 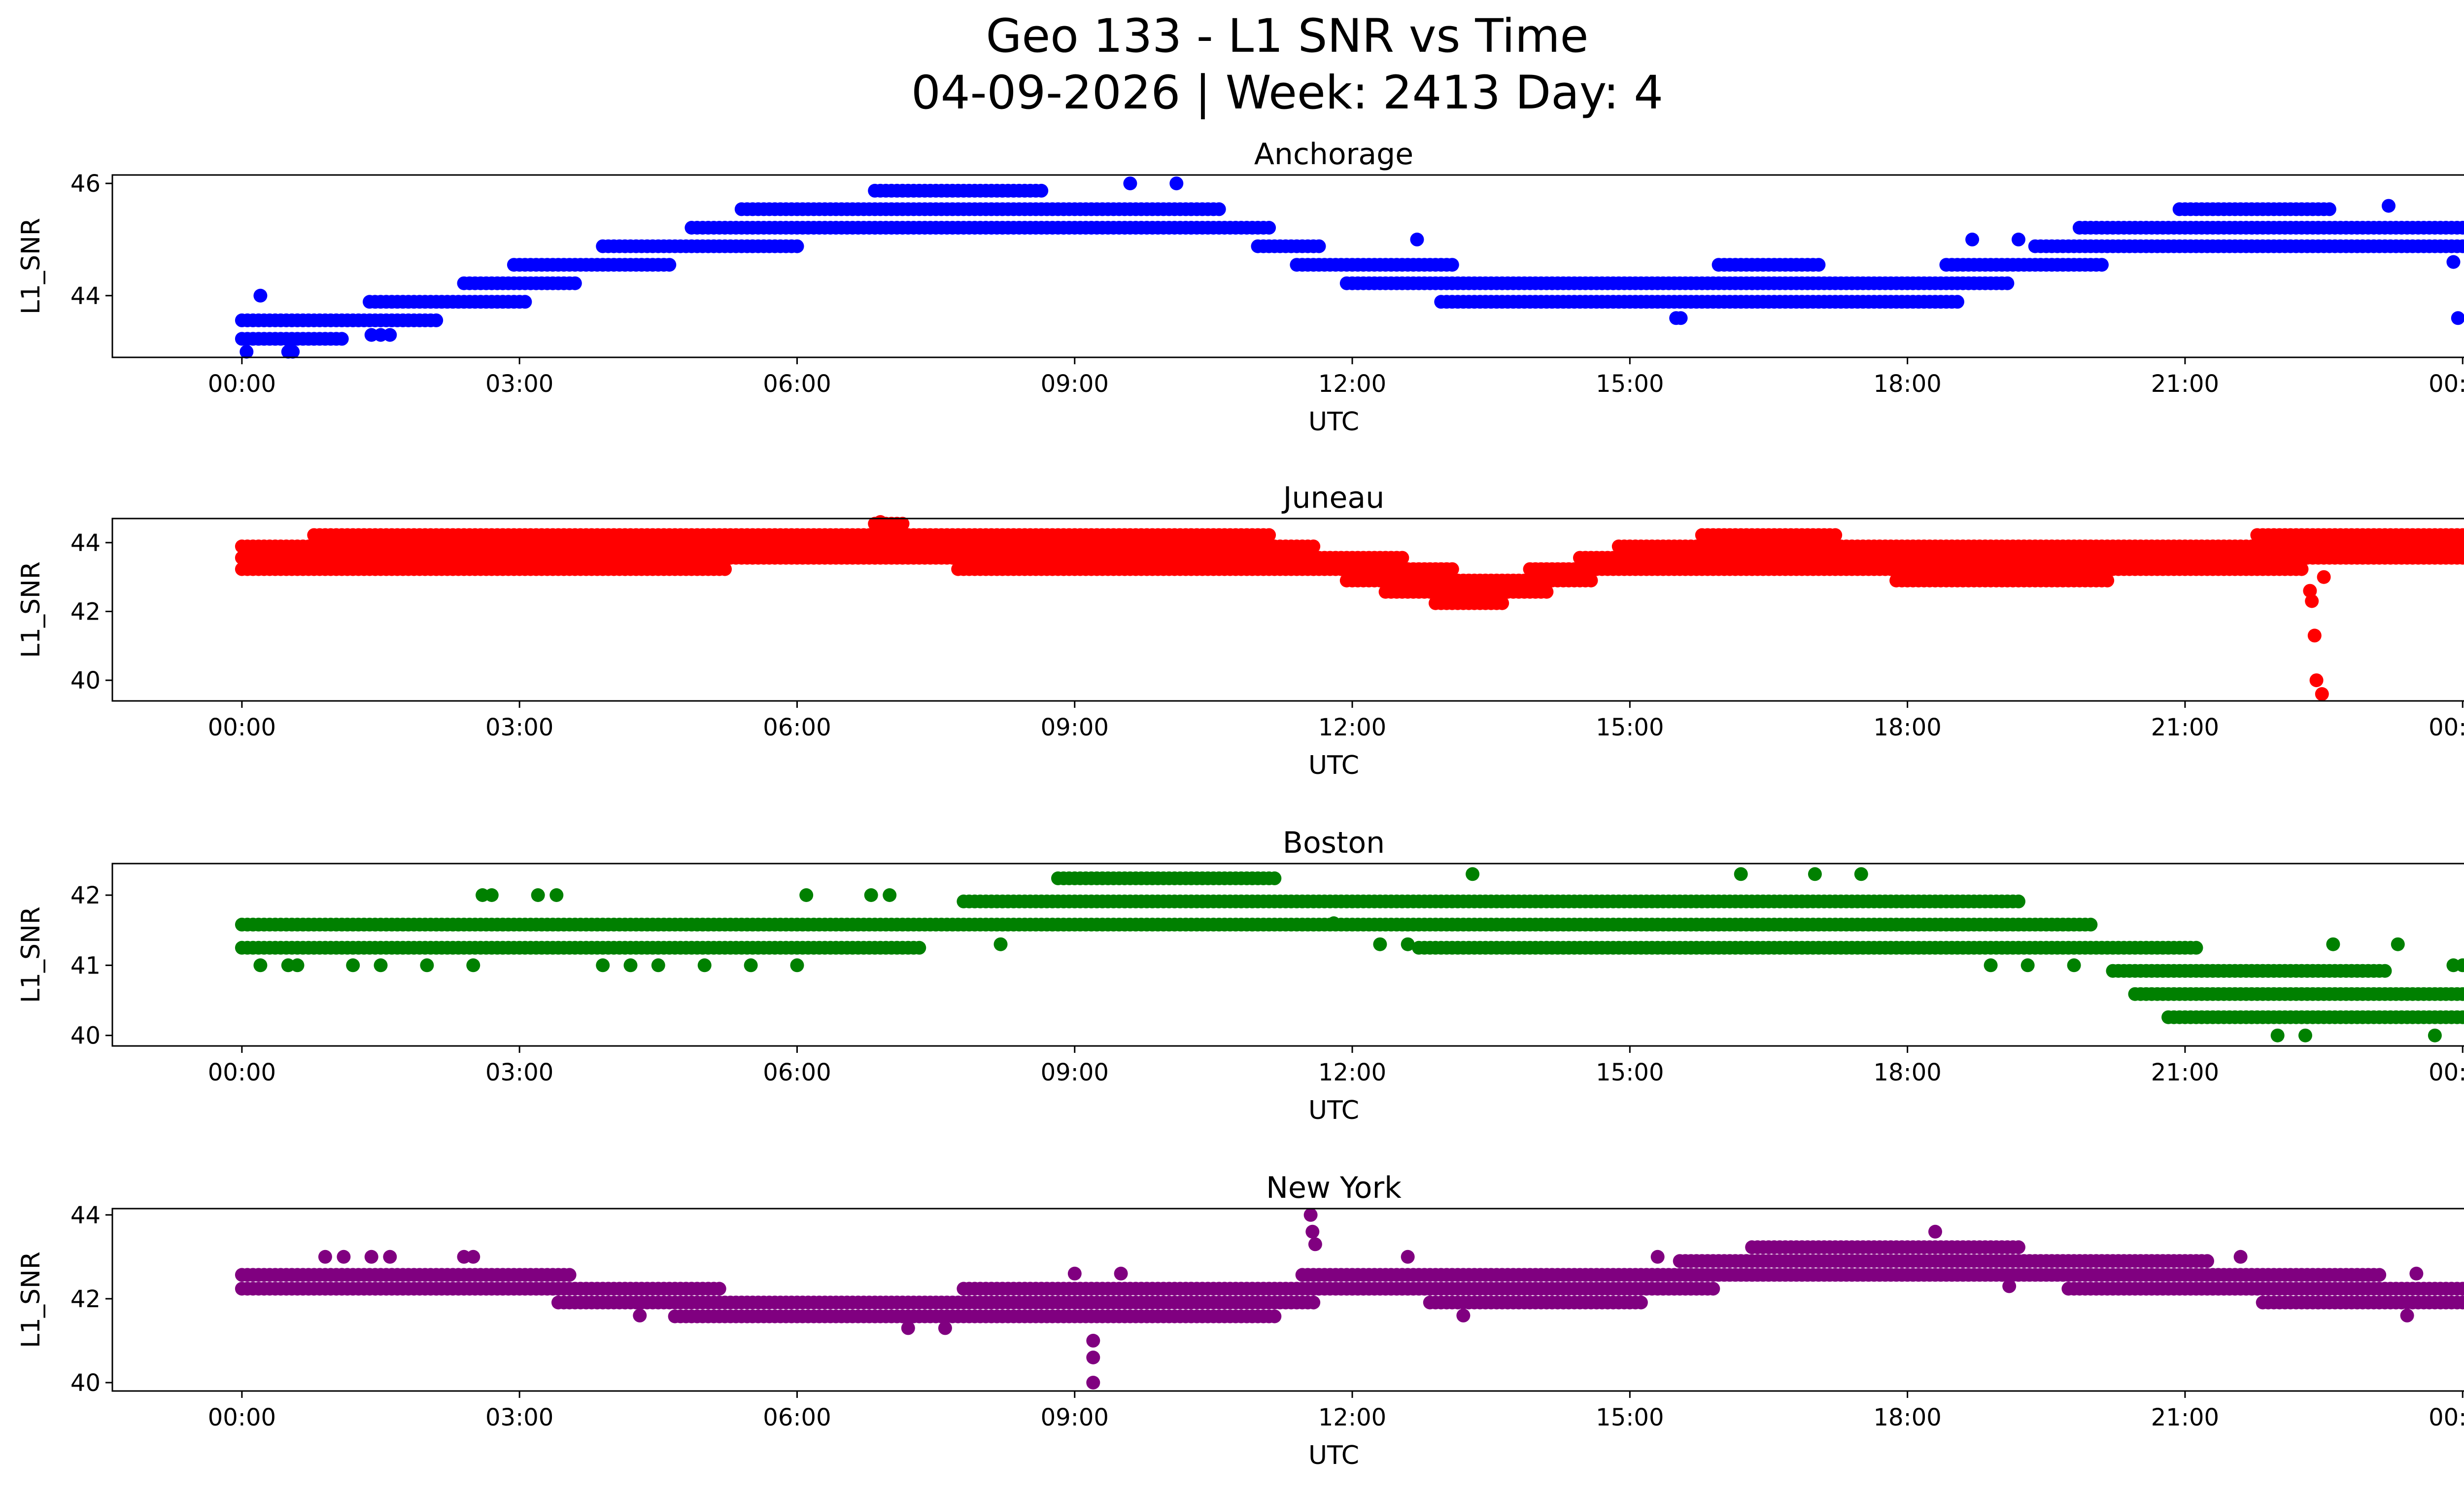 What do you see at coordinates (85, 1215) in the screenshot?
I see `y-tick-label: 44` at bounding box center [85, 1215].